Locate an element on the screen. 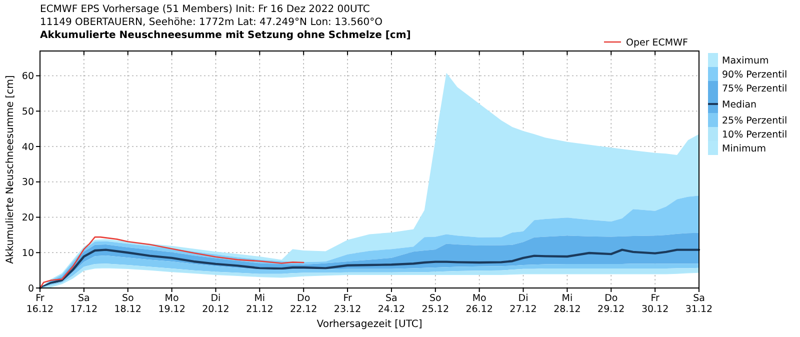 The image size is (800, 337). chart-subtitle: 11149 OBERTAUERN, Seehöhe: 1772m Lat: 47.249°N Lon: 13.560°O is located at coordinates (211, 22).